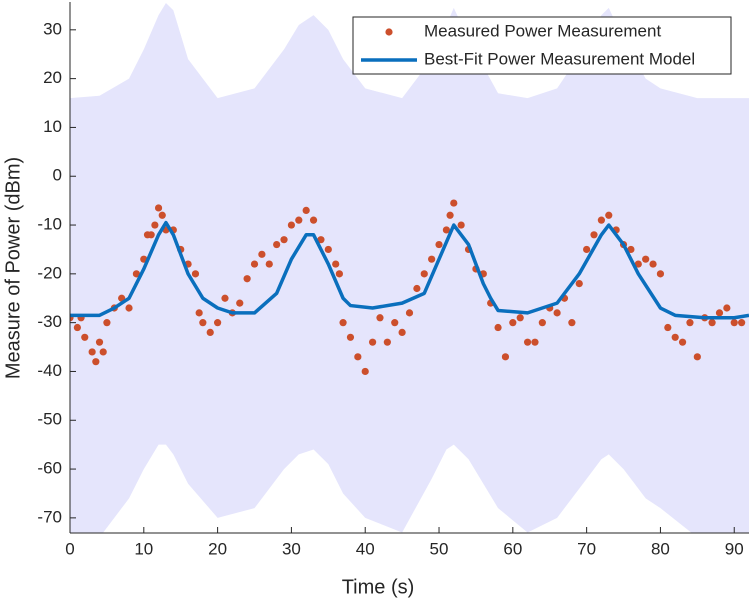  I want to click on y-tick-label: -50, so click(49, 419).